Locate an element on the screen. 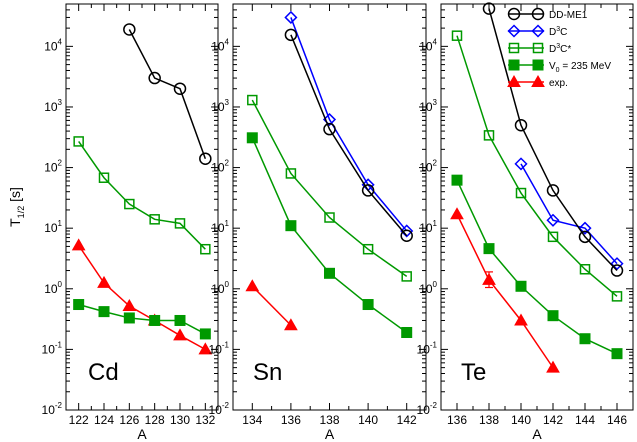 This screenshot has height=442, width=637. x-tick-label: 124 is located at coordinates (104, 420).